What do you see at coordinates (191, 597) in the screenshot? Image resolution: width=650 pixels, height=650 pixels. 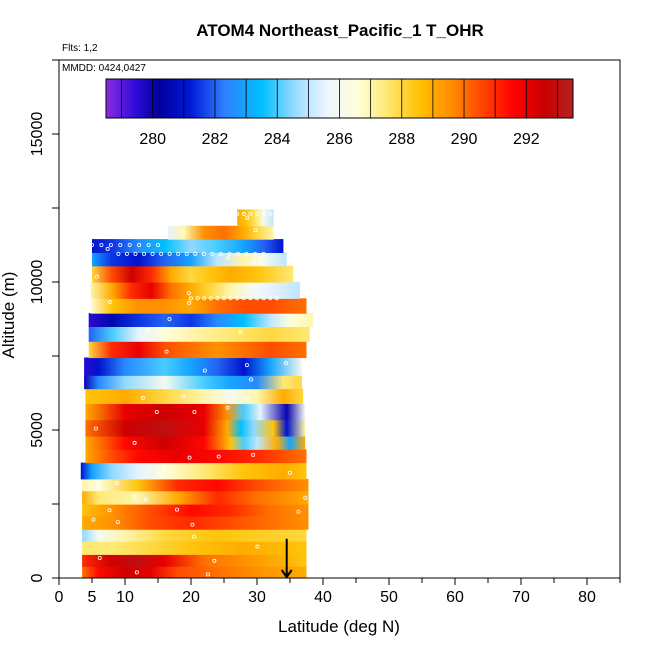 I see `x-tick-label: 20` at bounding box center [191, 597].